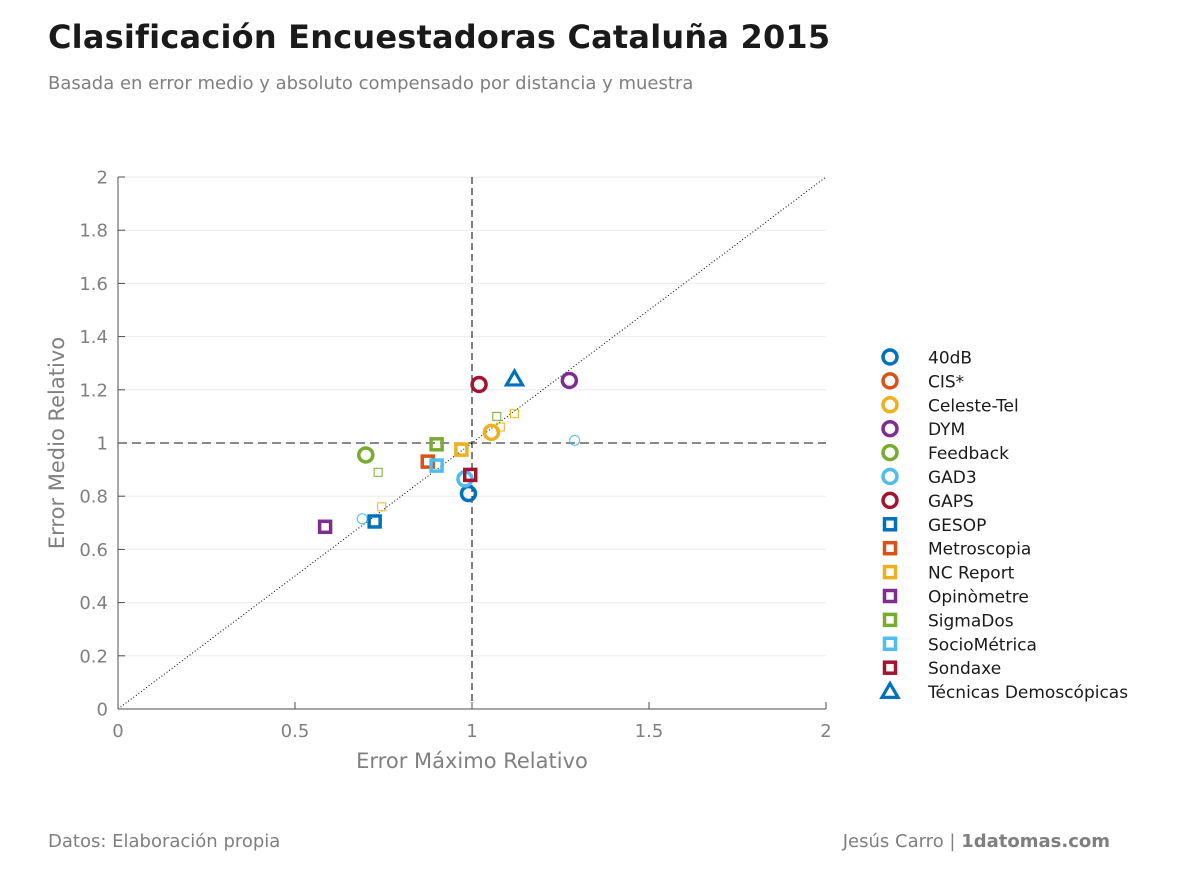 This screenshot has width=1181, height=886. What do you see at coordinates (93, 603) in the screenshot?
I see `y-tick-label: 0.4` at bounding box center [93, 603].